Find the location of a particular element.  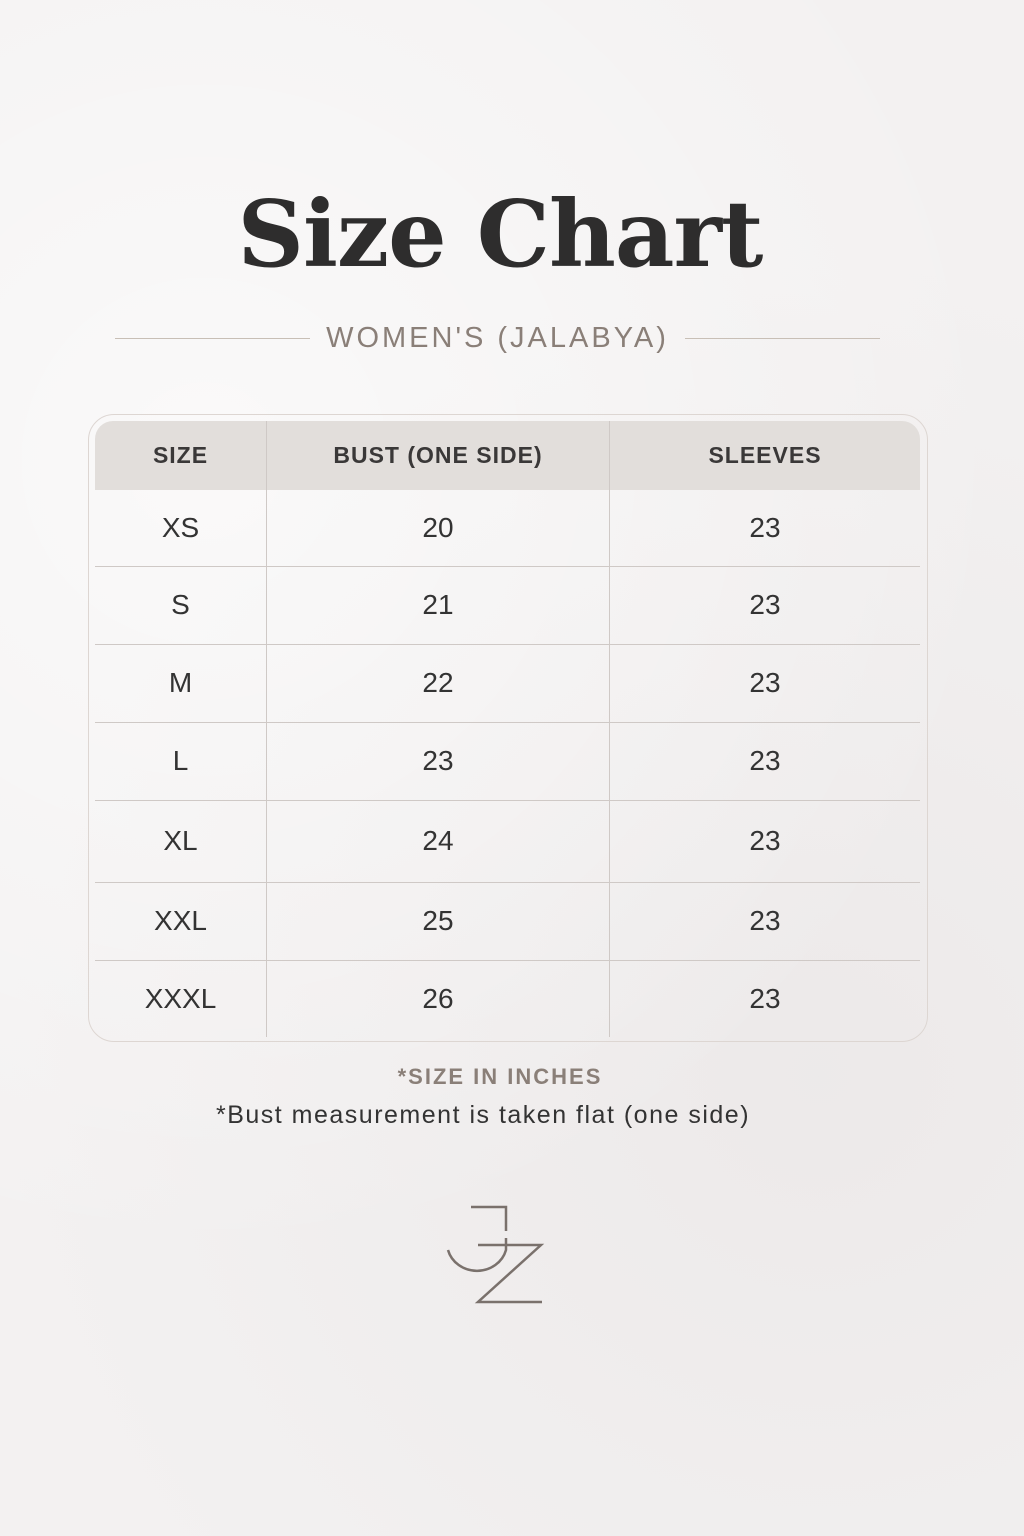

unit-note: *SIZE IN INCHES is located at coordinates (500, 1076).